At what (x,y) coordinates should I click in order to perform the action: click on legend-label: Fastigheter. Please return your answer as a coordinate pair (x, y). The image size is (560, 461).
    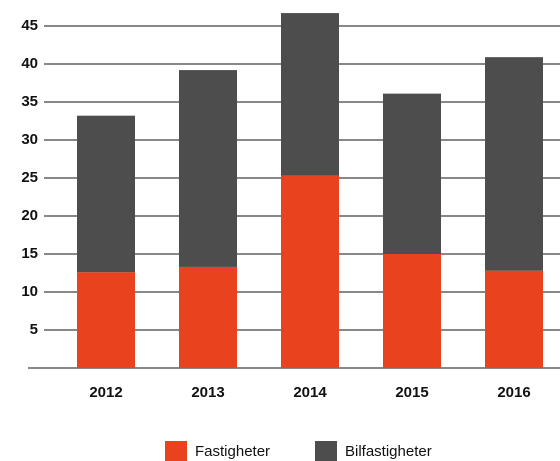
    Looking at the image, I should click on (232, 451).